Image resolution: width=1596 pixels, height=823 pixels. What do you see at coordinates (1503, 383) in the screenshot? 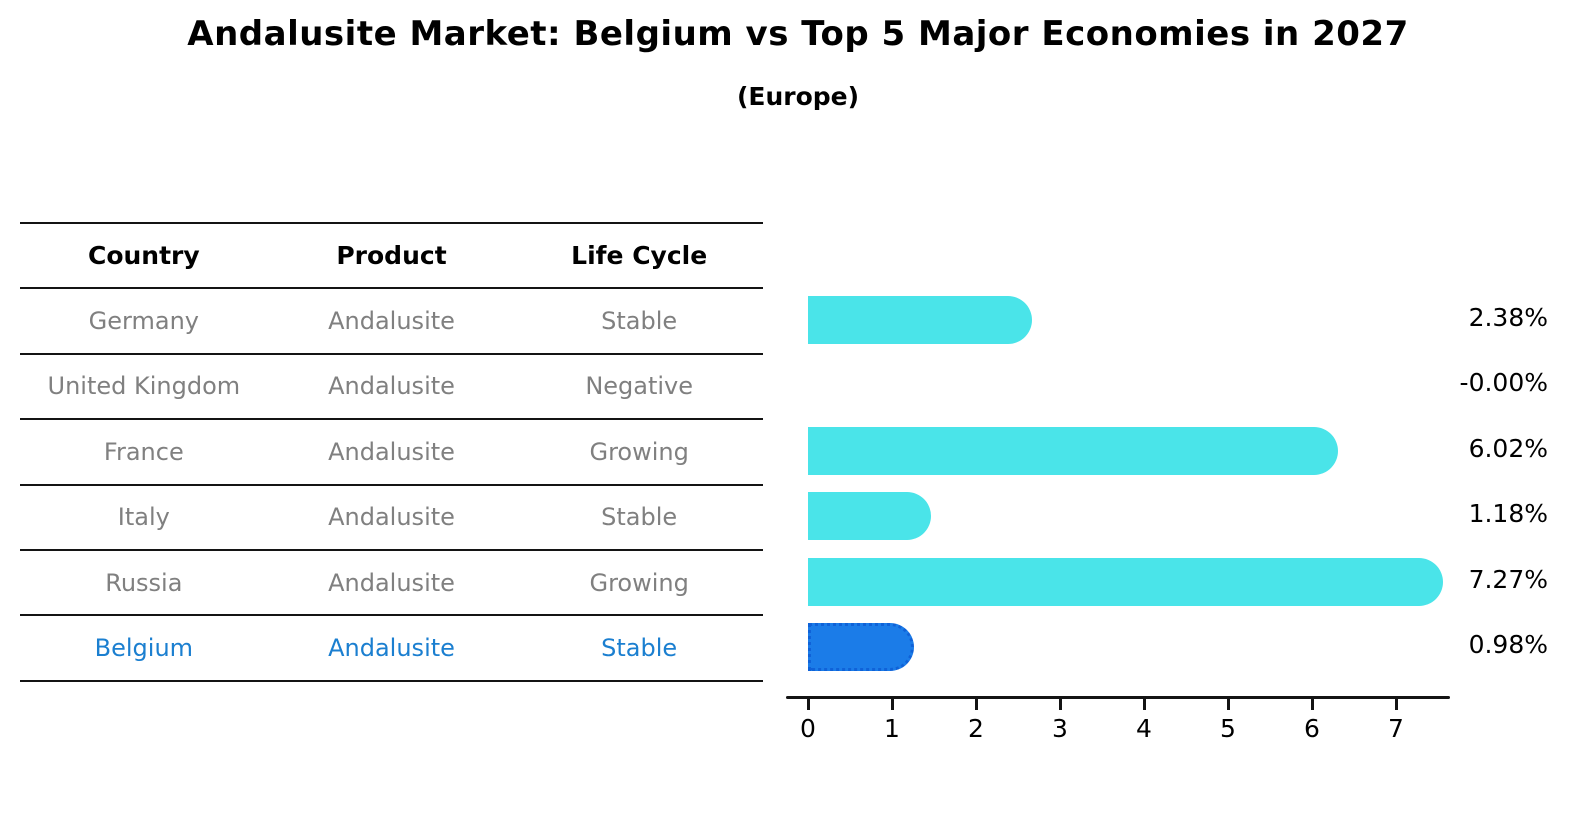
I see `bar-value-label: -0.00%` at bounding box center [1503, 383].